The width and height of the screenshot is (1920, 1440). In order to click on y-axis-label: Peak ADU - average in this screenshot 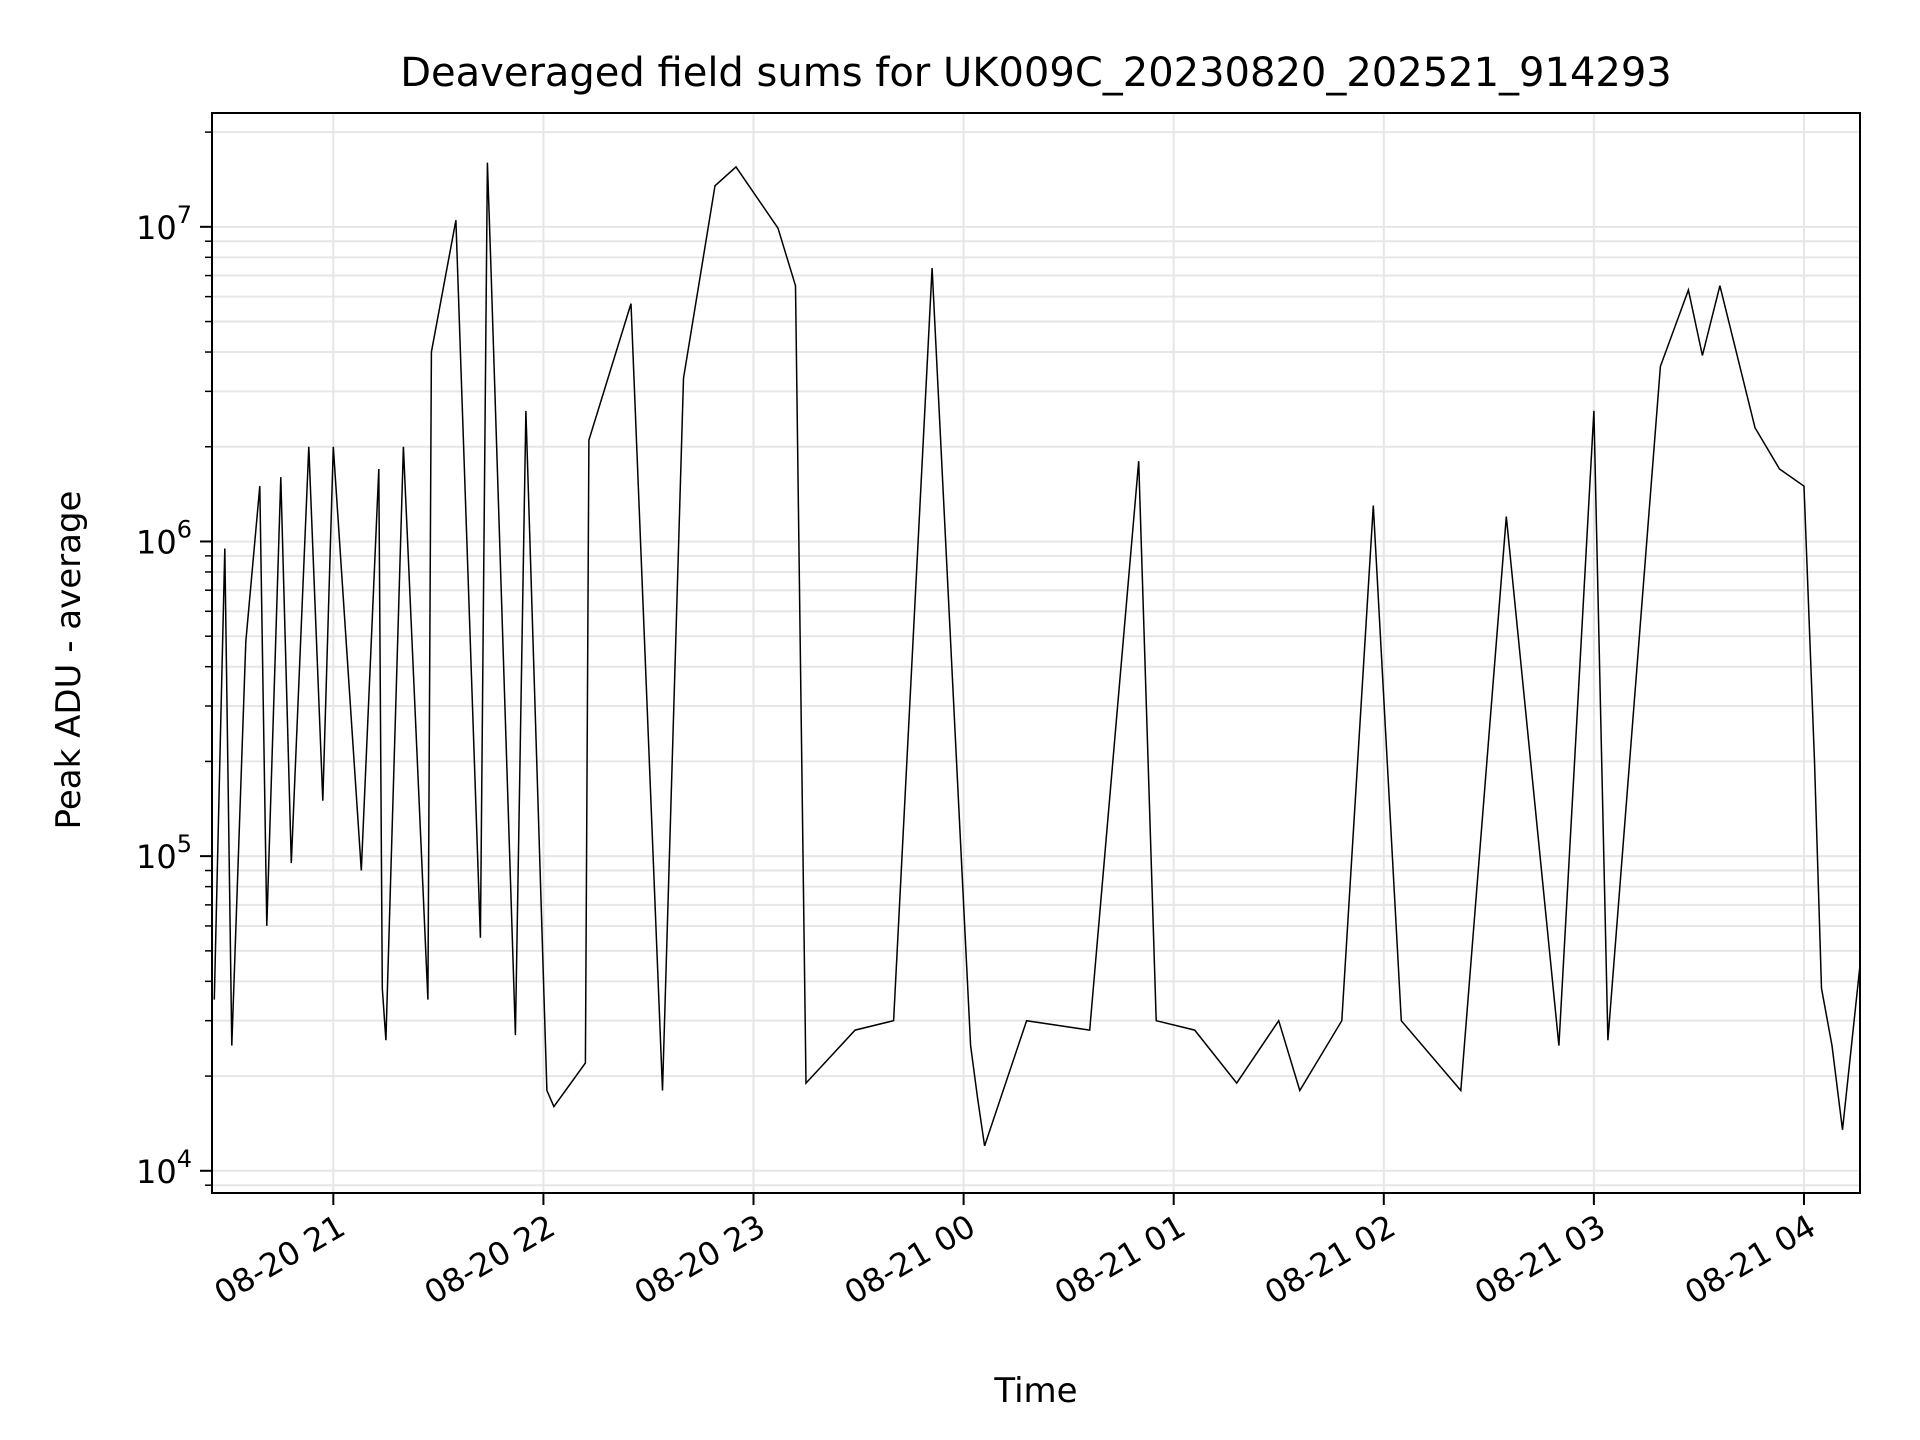, I will do `click(69, 660)`.